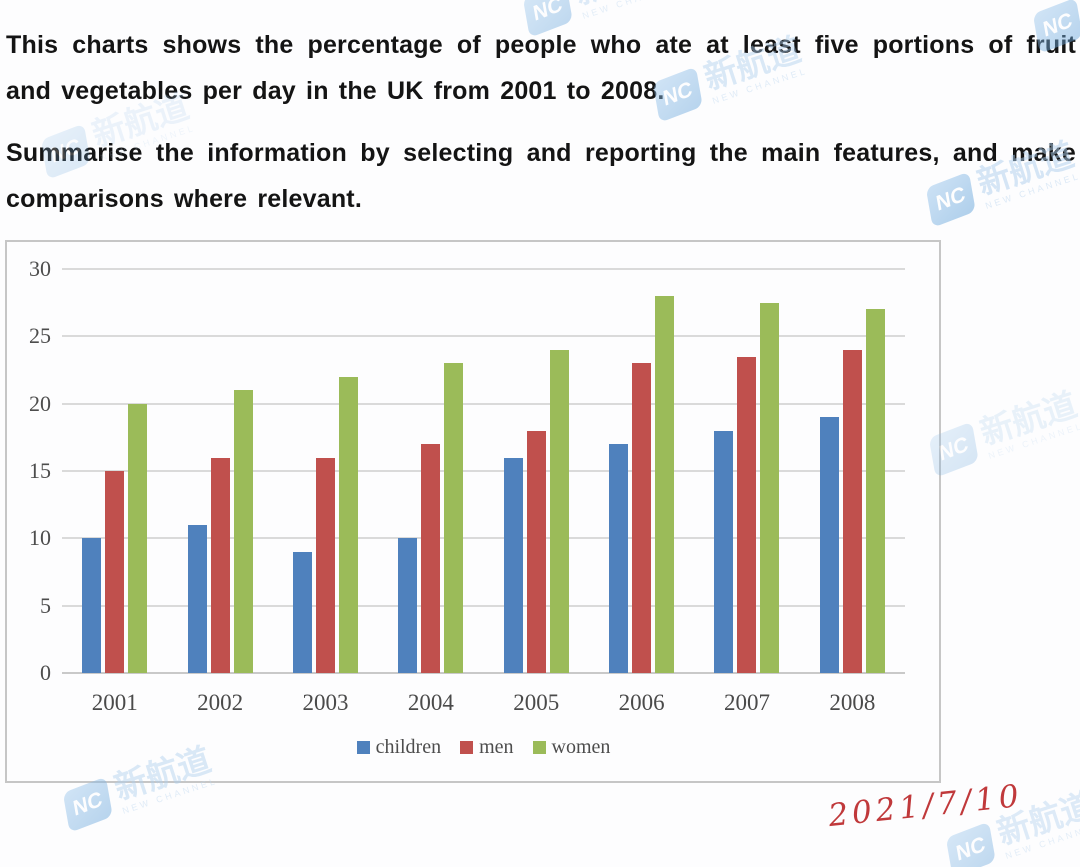  I want to click on bar-children-2003, so click(302, 612).